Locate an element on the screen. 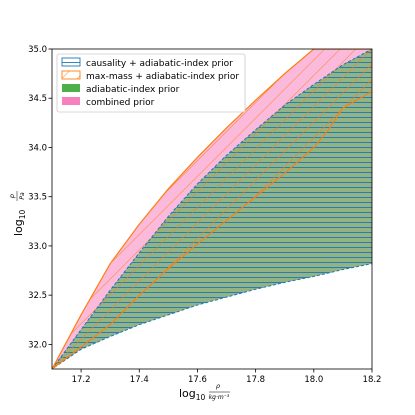  x-tick-label: 18.2 is located at coordinates (372, 380).